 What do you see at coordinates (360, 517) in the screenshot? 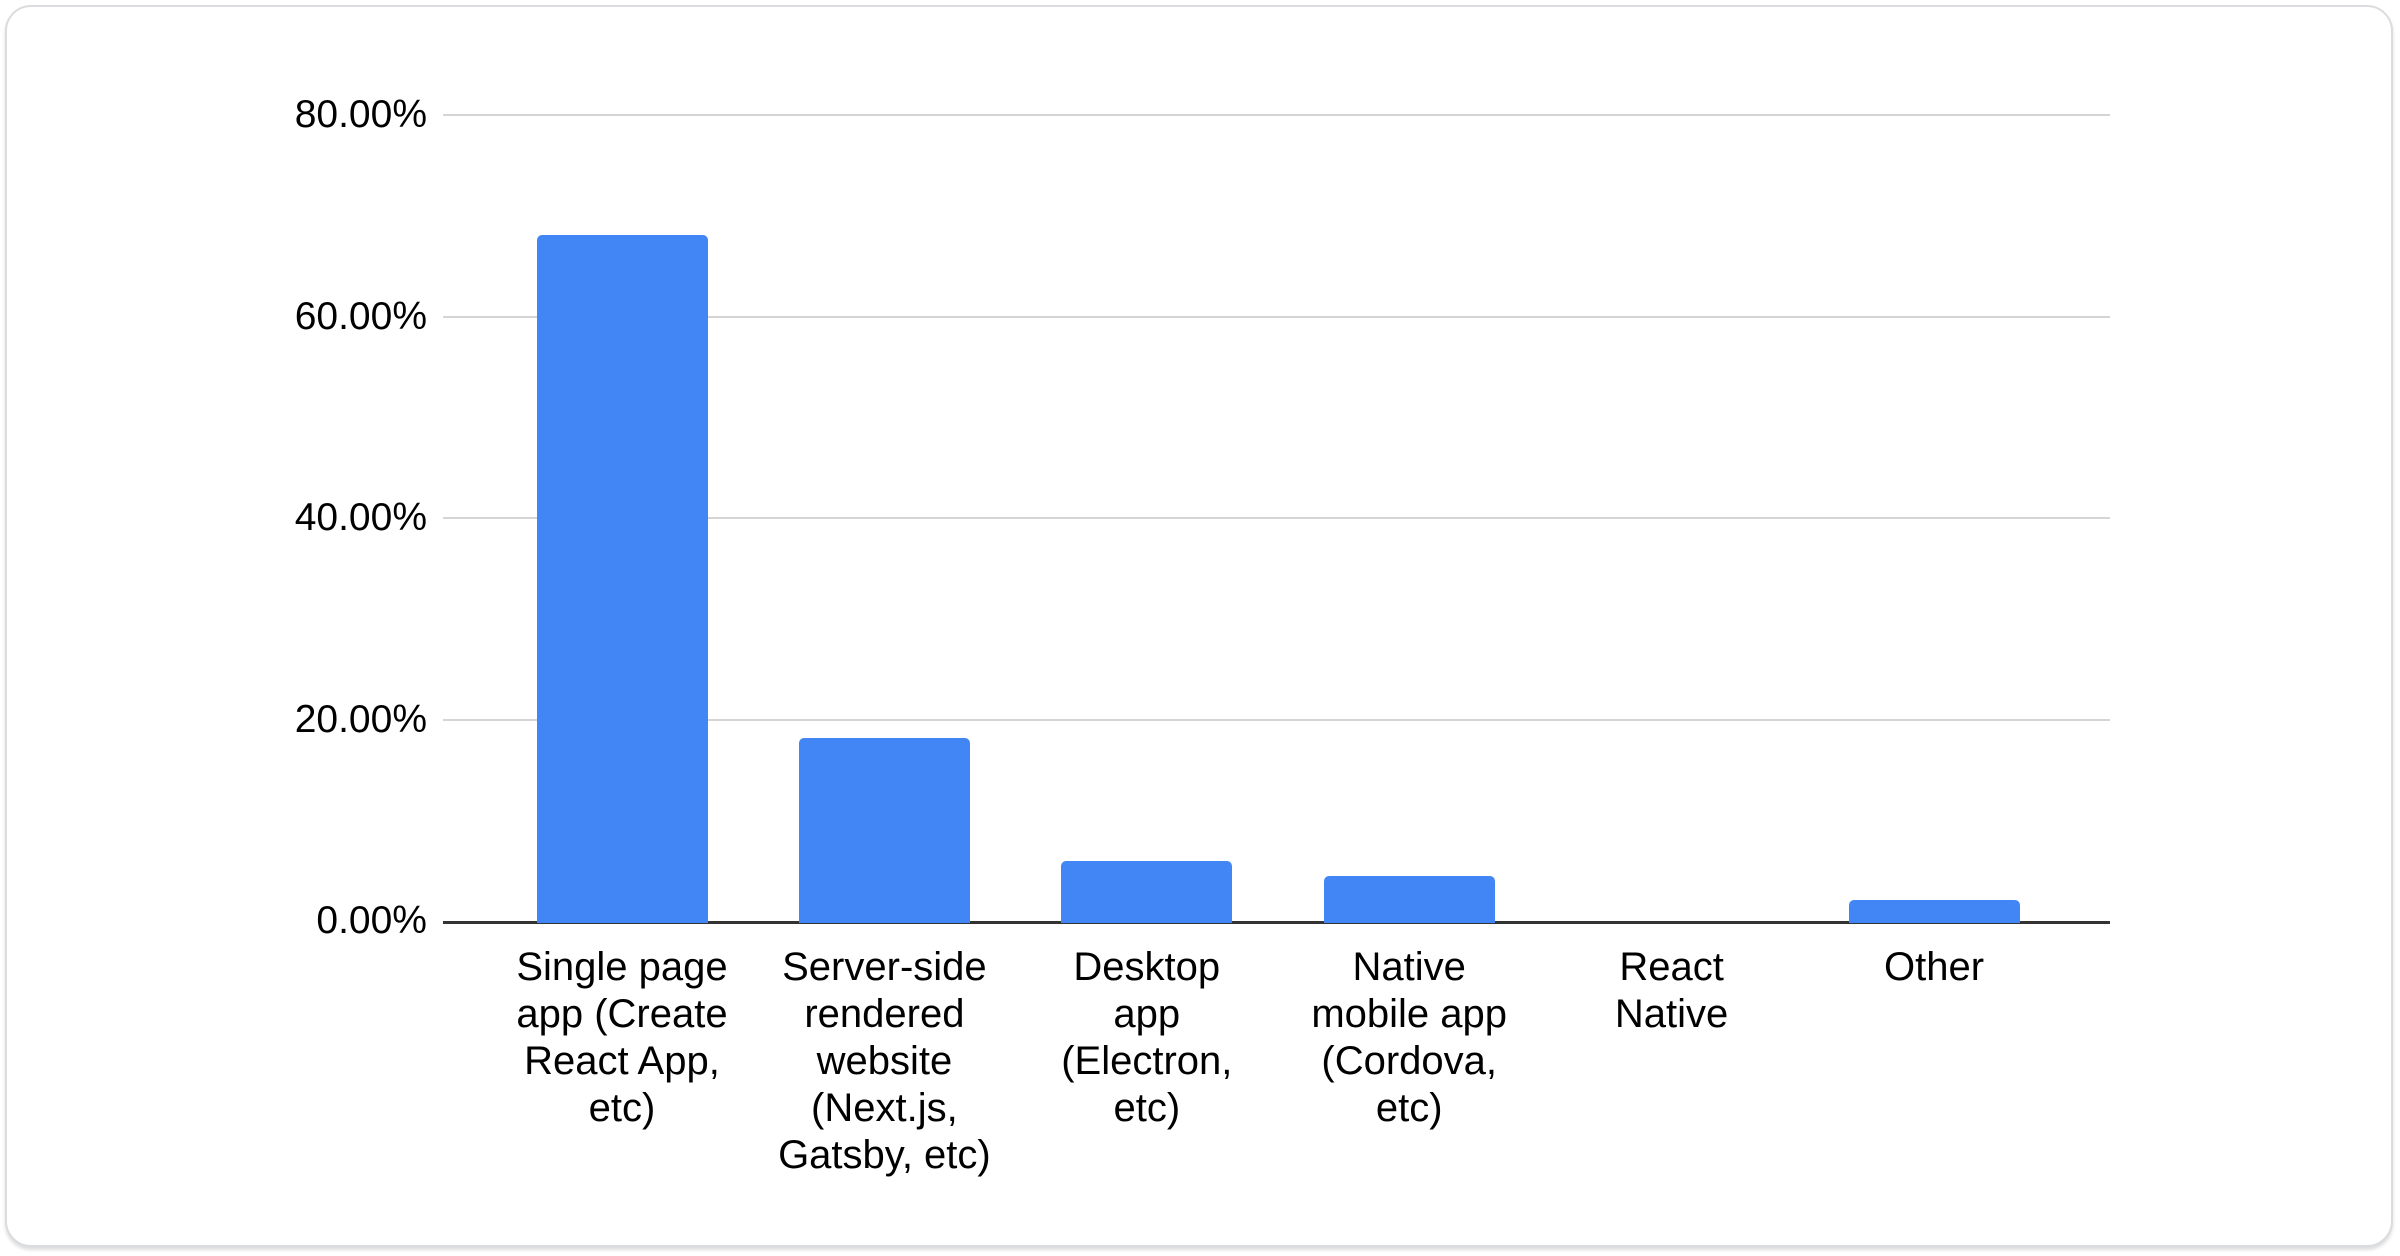
I see `y-axis-tick-label: 40.00%` at bounding box center [360, 517].